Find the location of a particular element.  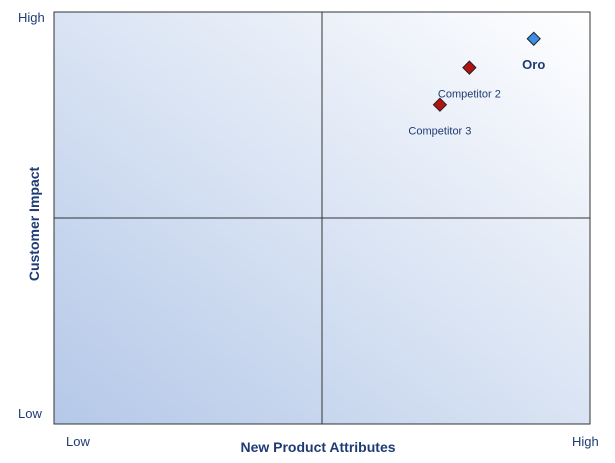

x-axis-title: New Product Attributes is located at coordinates (317, 447).